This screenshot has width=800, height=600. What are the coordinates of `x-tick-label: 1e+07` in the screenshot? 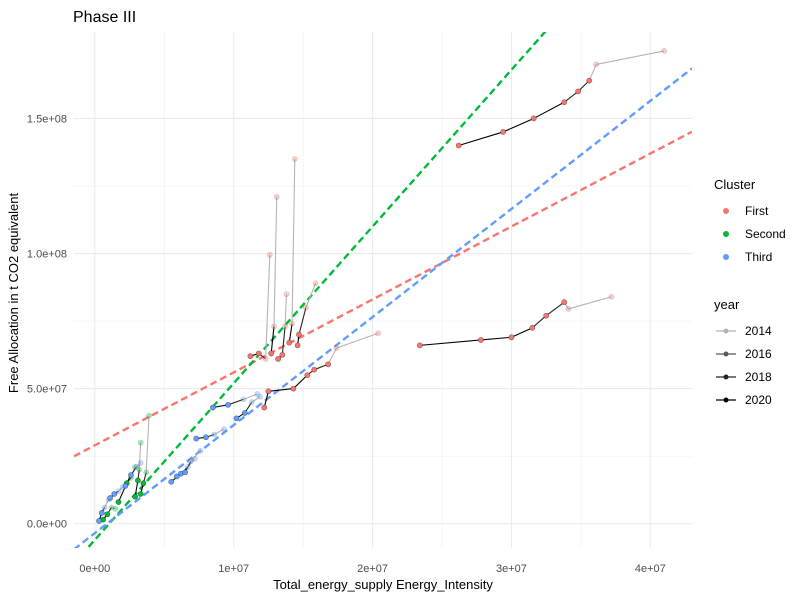 It's located at (233, 569).